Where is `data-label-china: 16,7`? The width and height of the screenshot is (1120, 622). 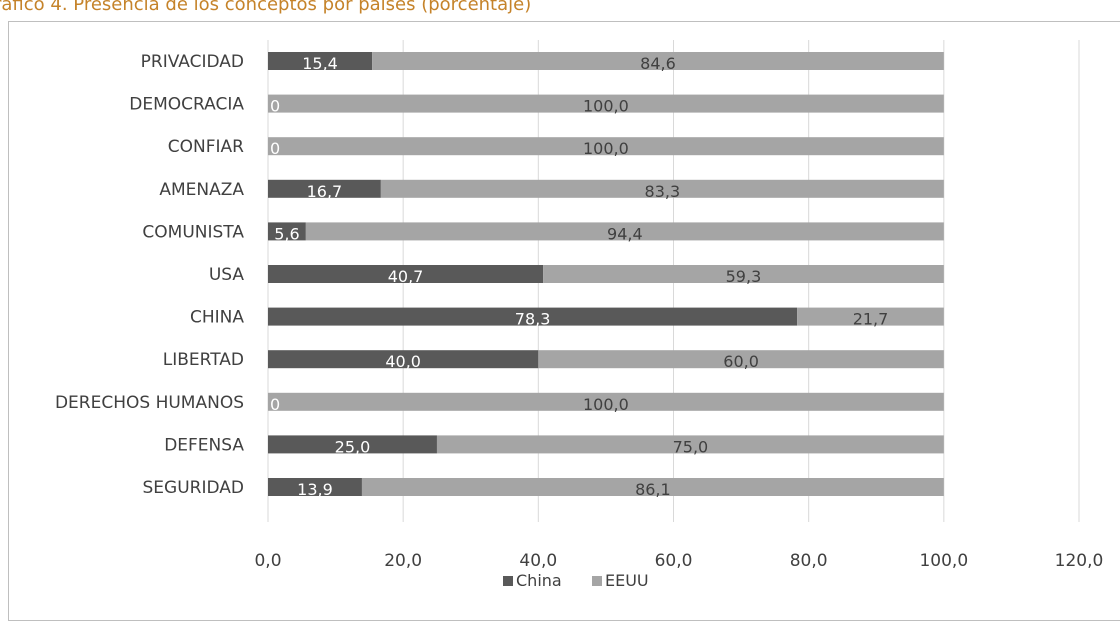
data-label-china: 16,7 is located at coordinates (325, 191).